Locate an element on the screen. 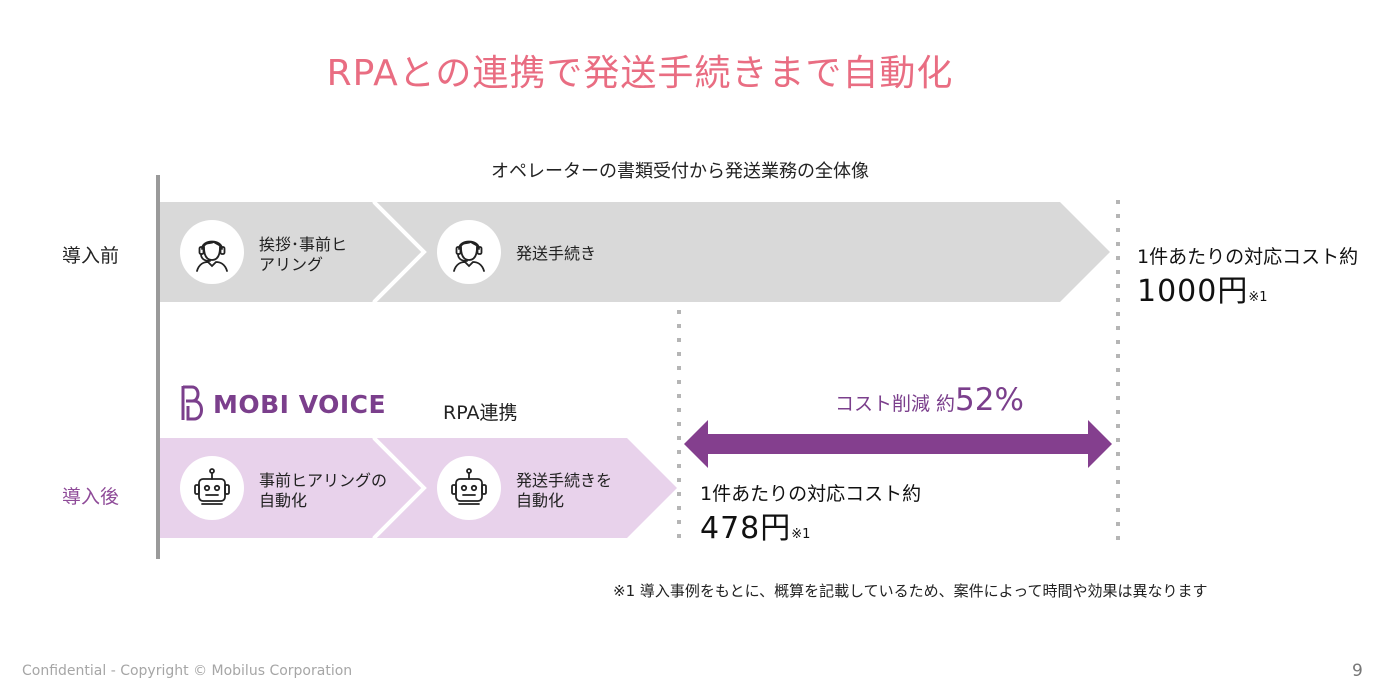 The height and width of the screenshot is (688, 1388). overview-heading: オペレーターの書類受付から発送業務の全体像 is located at coordinates (680, 171).